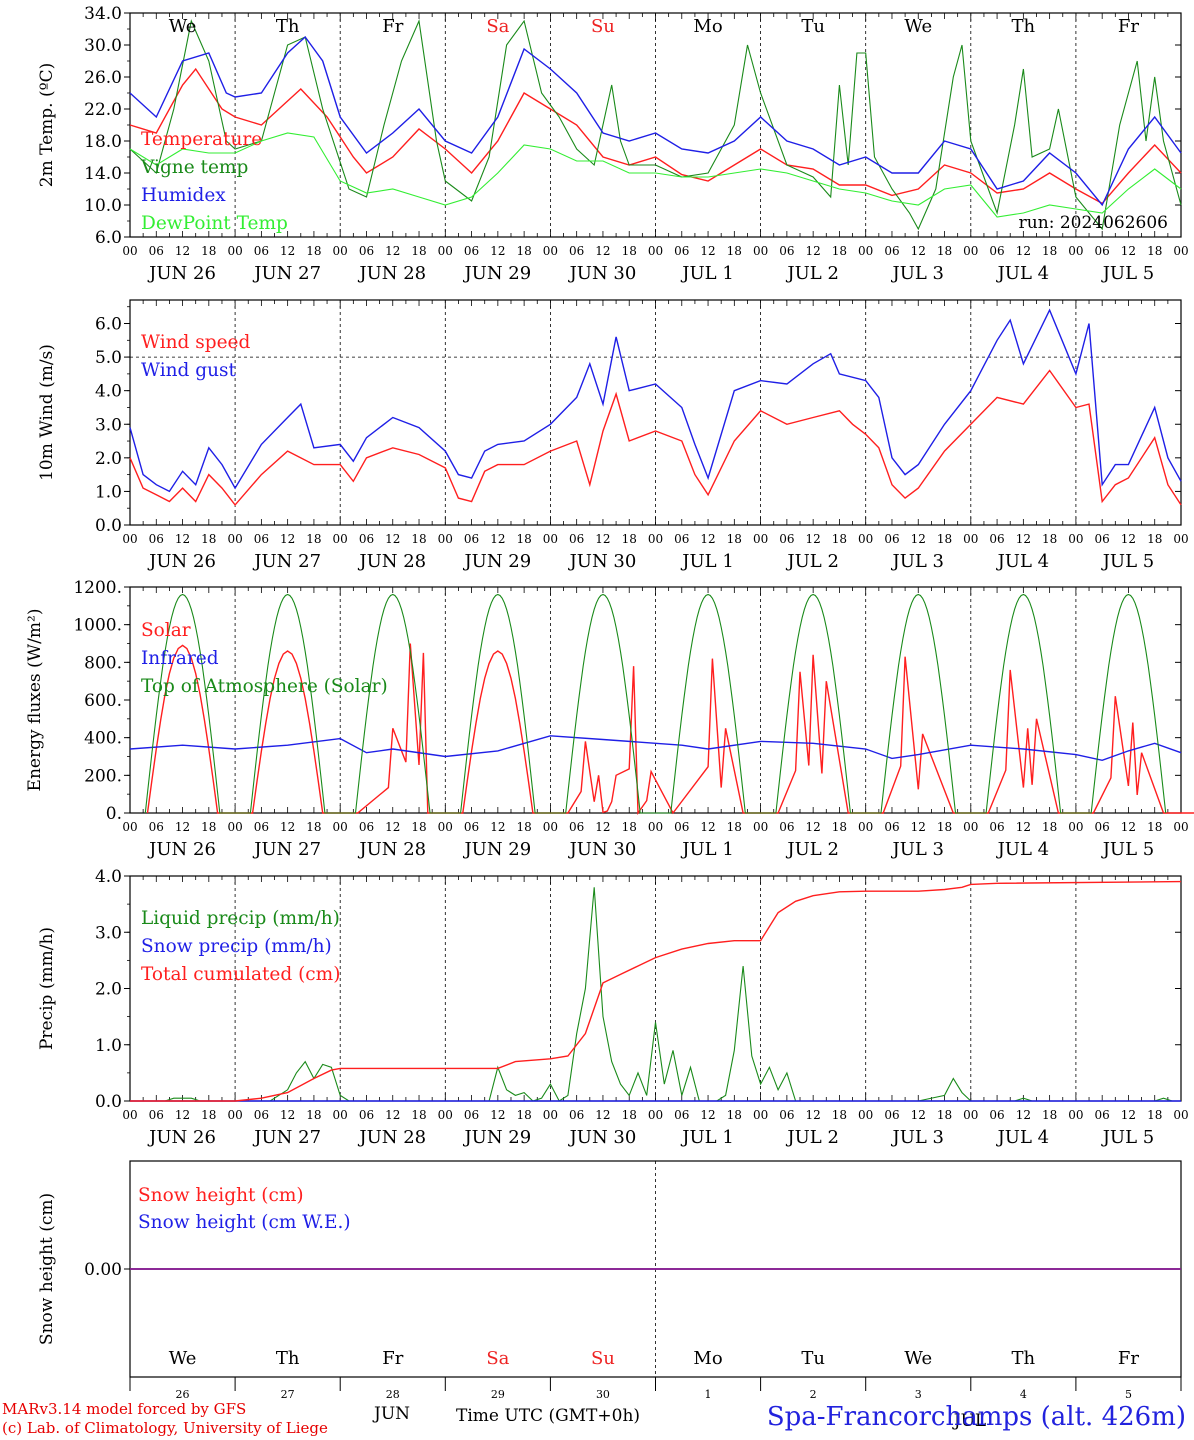  What do you see at coordinates (286, 849) in the screenshot?
I see `date-label: JUN 27` at bounding box center [286, 849].